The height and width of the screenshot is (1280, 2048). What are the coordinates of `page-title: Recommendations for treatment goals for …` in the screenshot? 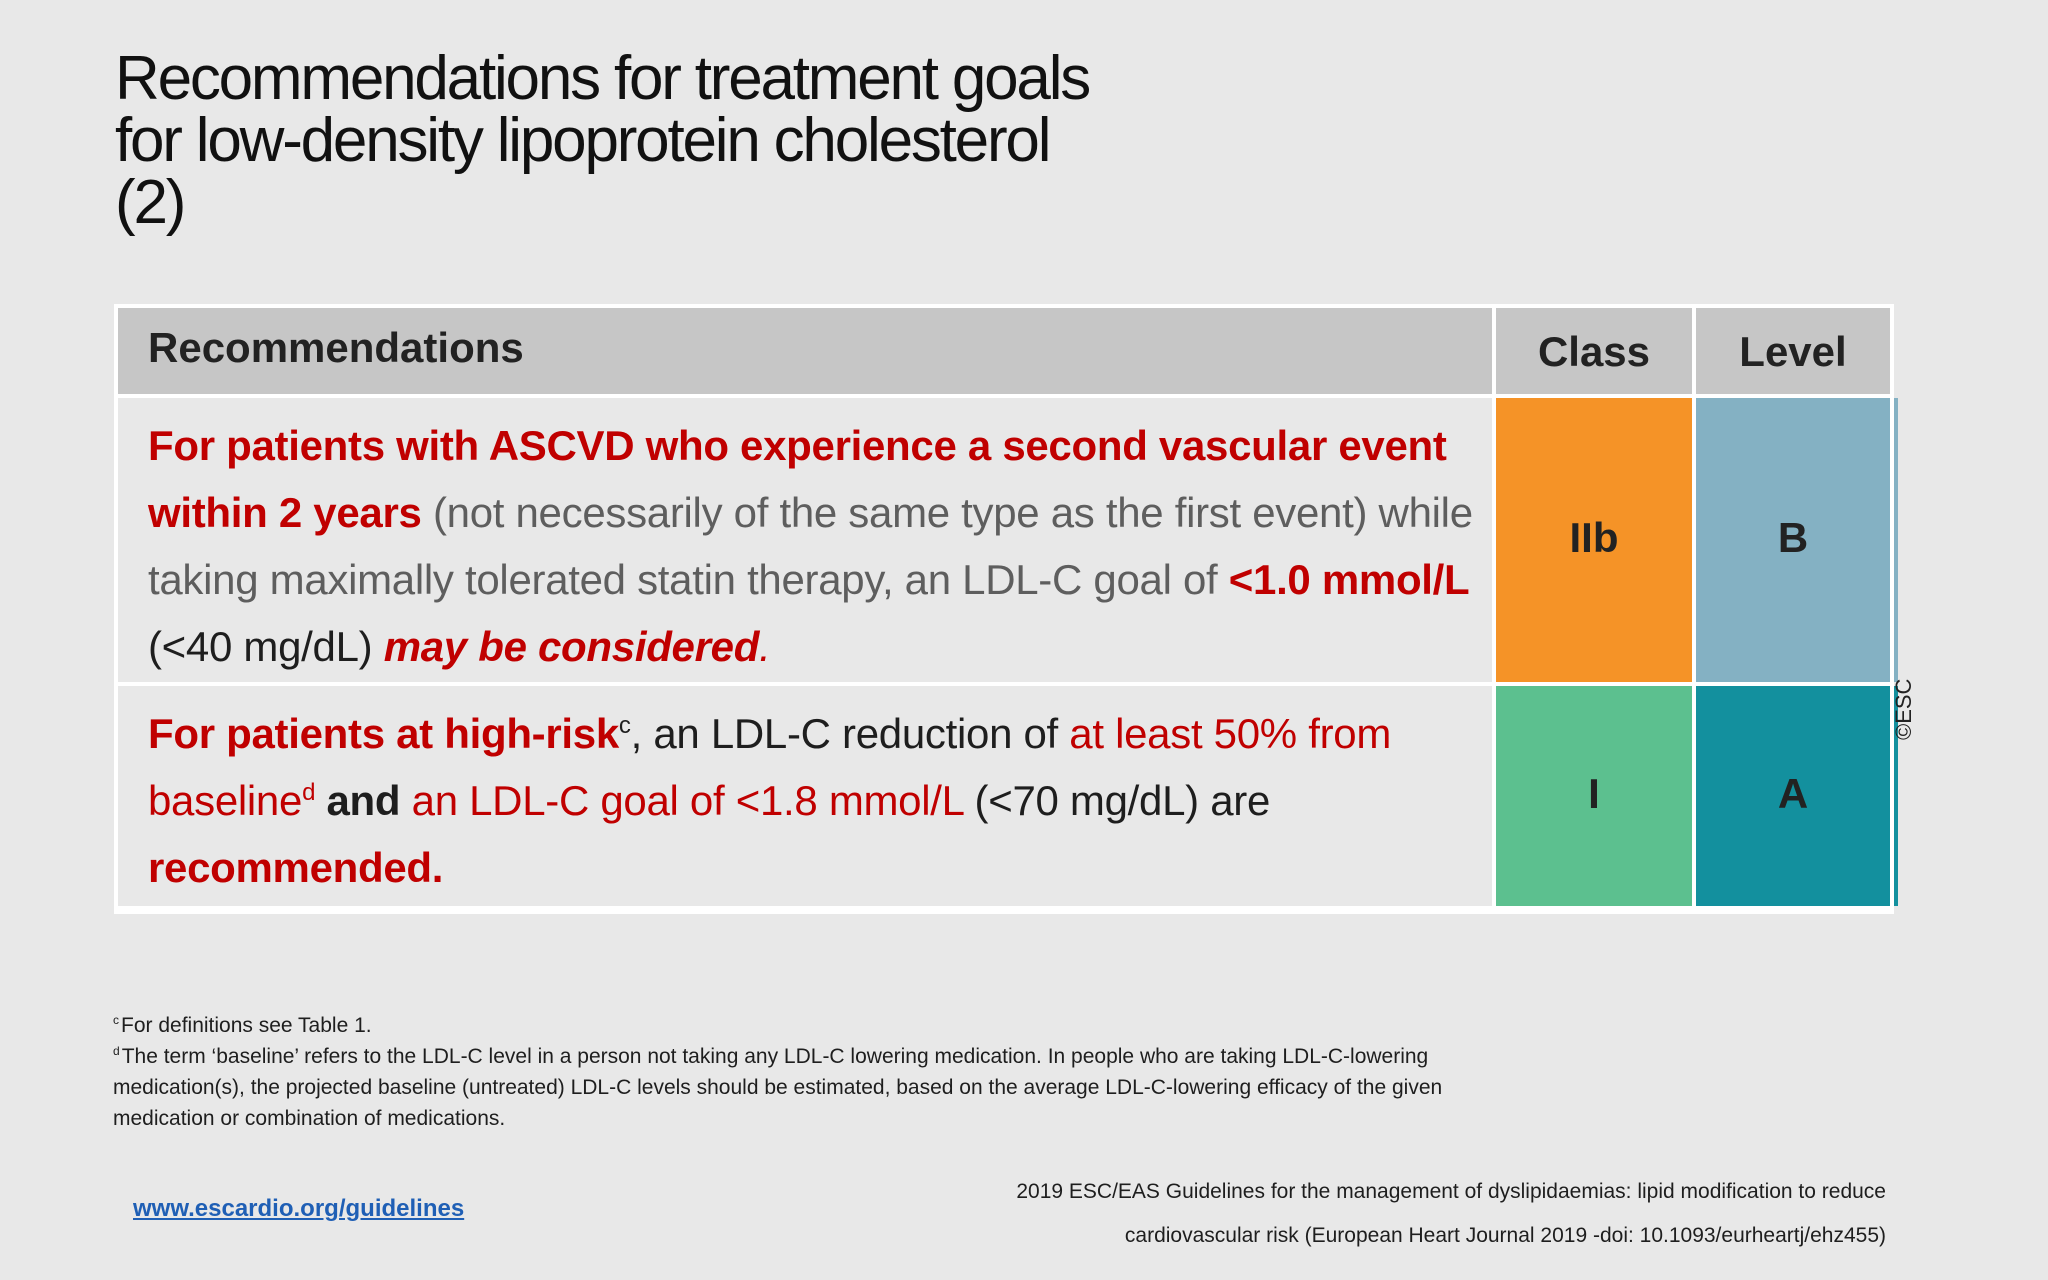 It's located at (765, 141).